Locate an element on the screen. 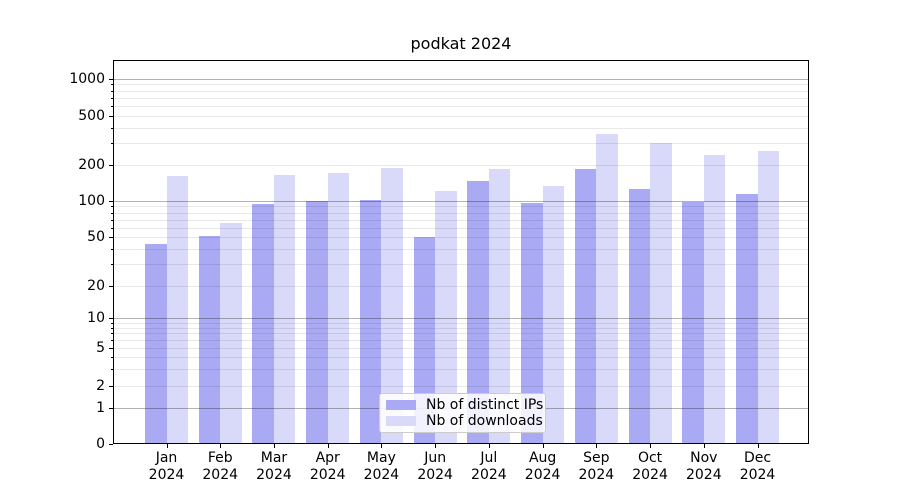 This screenshot has height=500, width=900. x-tick-label: Jul 2024 is located at coordinates (489, 466).